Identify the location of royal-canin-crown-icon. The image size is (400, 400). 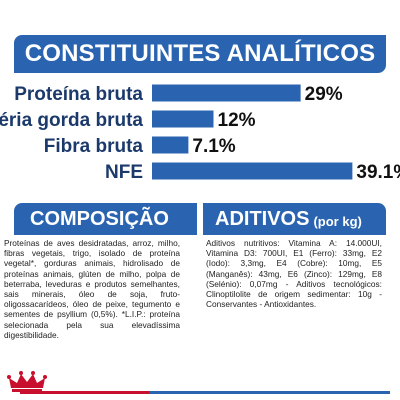
(27, 382).